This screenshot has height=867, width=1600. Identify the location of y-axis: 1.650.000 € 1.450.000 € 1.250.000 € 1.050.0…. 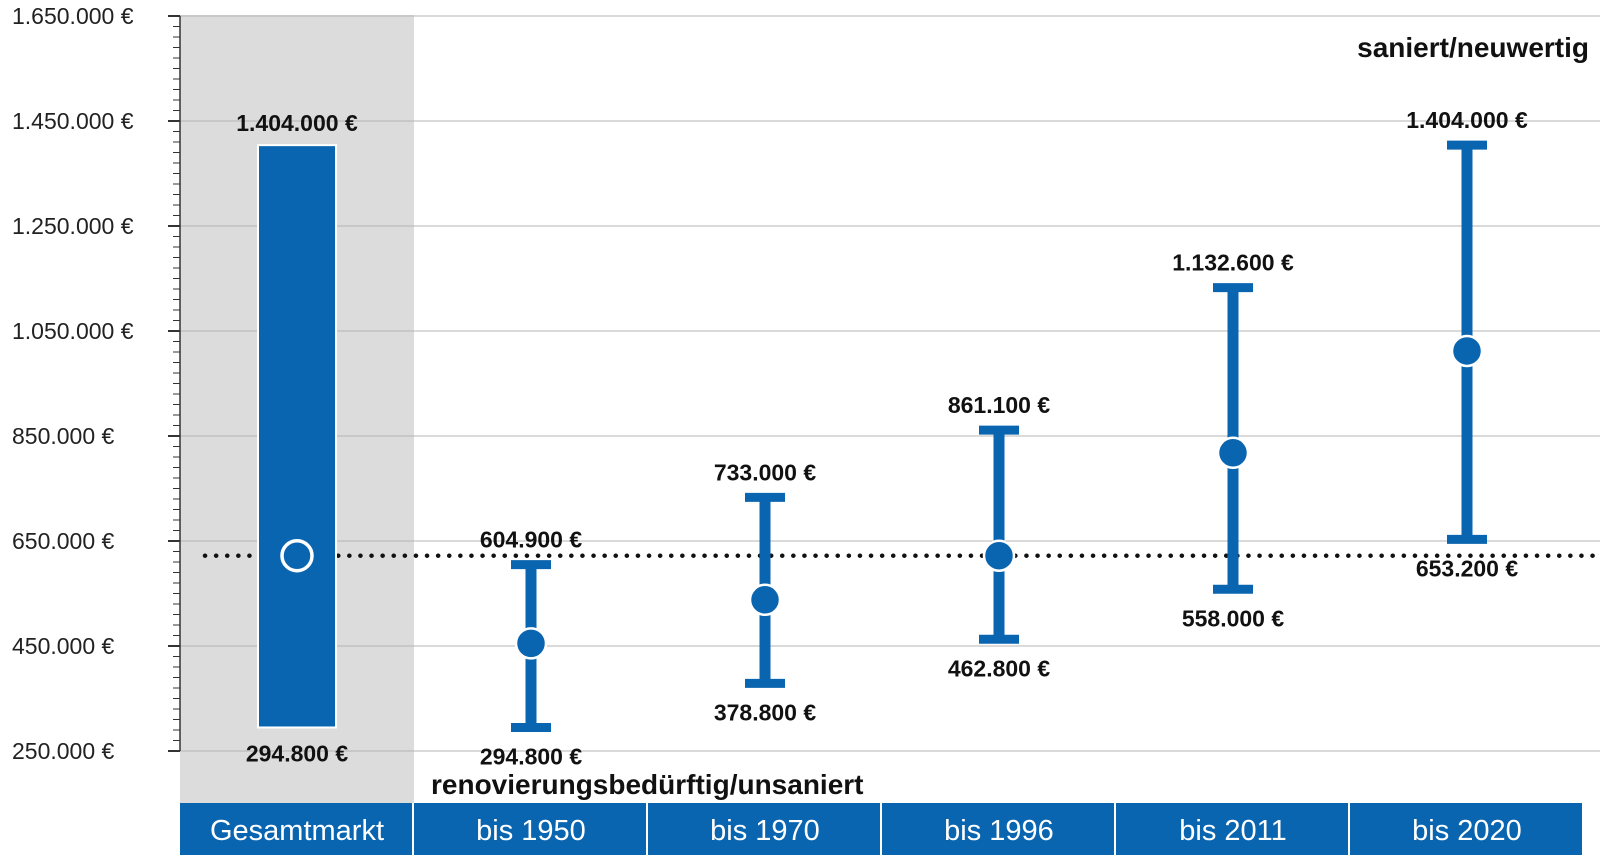
(96, 383).